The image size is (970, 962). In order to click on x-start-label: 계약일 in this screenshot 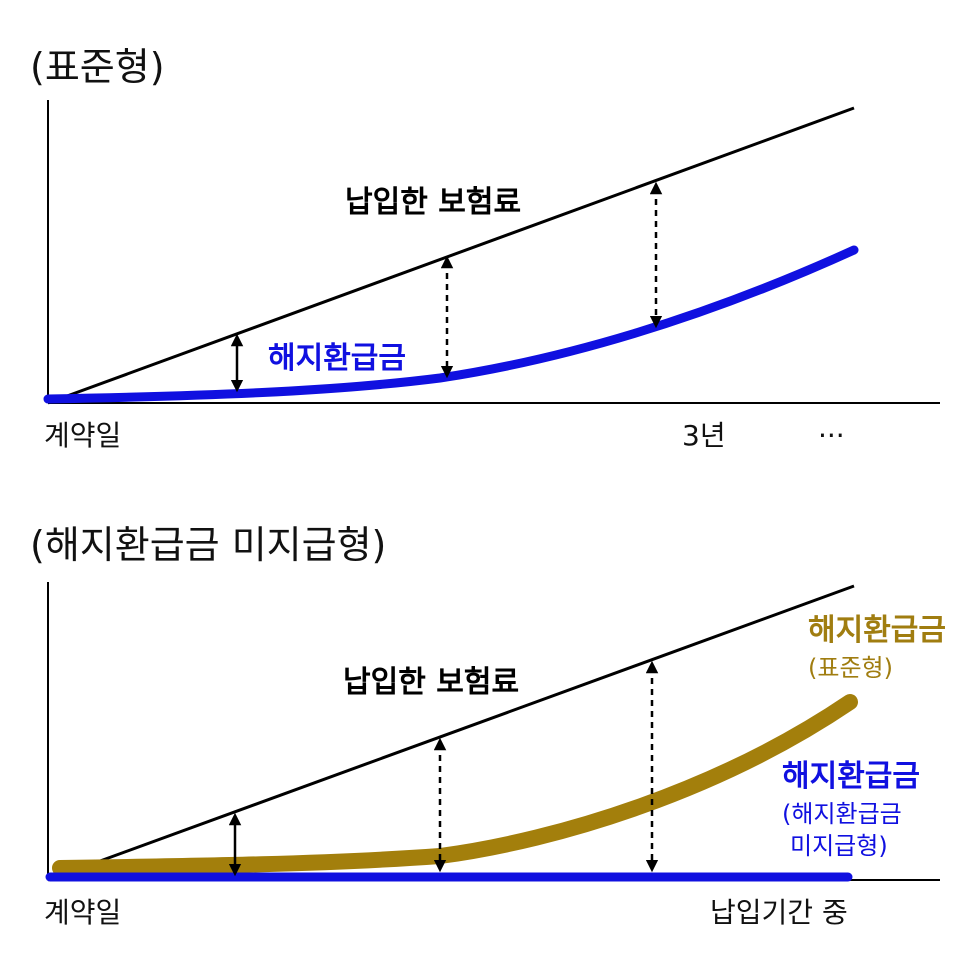, I will do `click(82, 435)`.